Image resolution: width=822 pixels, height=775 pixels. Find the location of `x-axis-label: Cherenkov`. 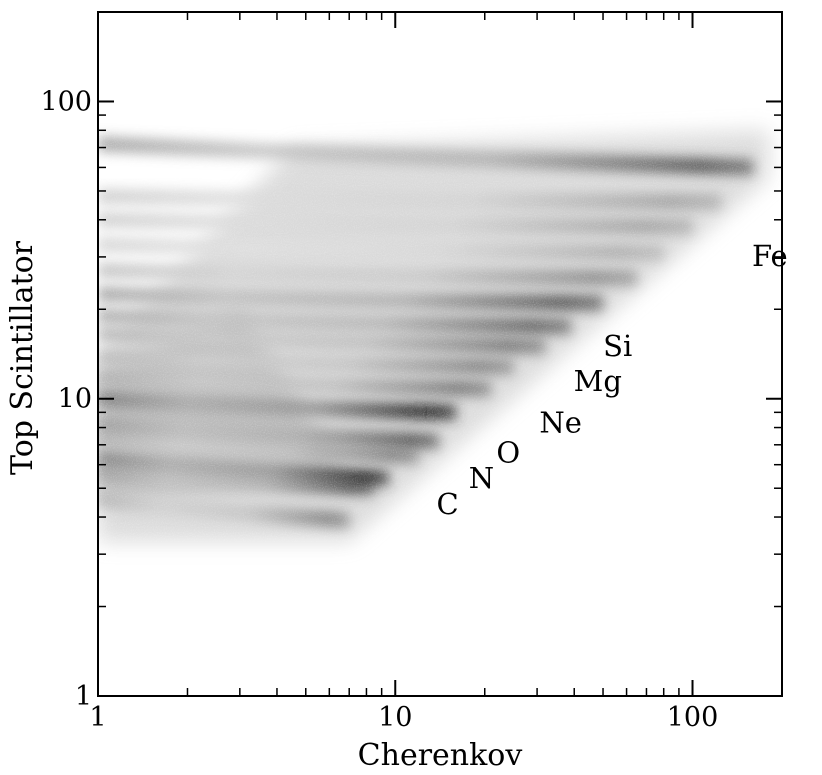

x-axis-label: Cherenkov is located at coordinates (440, 755).